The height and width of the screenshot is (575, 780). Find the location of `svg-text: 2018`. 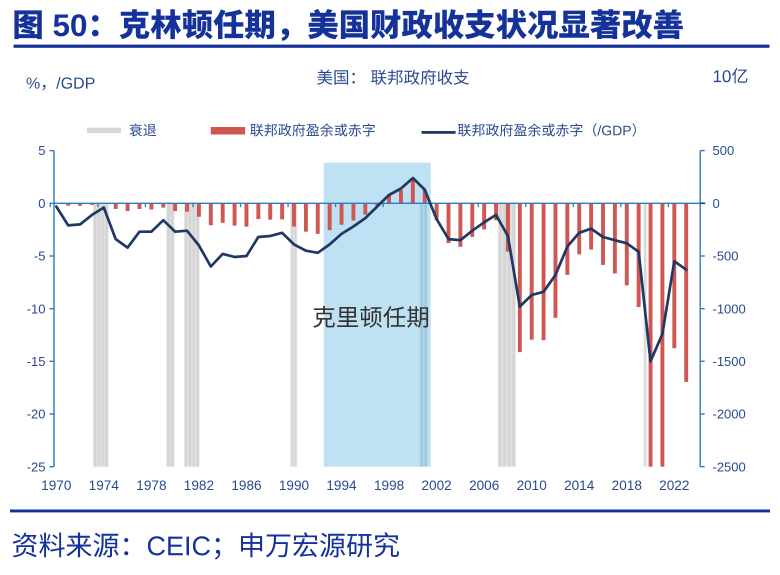

svg-text: 2018 is located at coordinates (627, 485).